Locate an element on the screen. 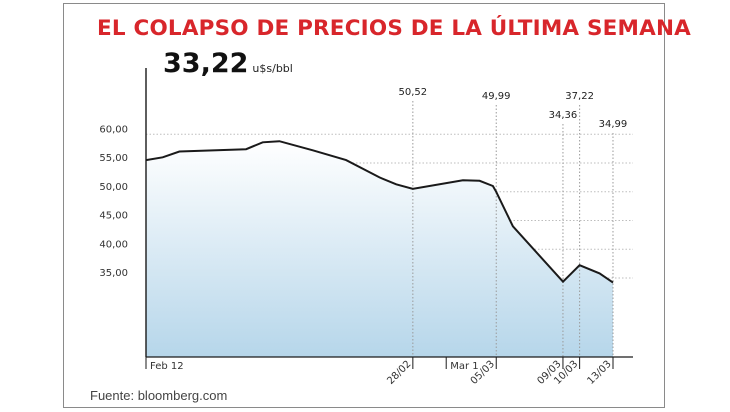 This screenshot has width=730, height=412. current-price: 33,22 u$s/bbl is located at coordinates (228, 63).